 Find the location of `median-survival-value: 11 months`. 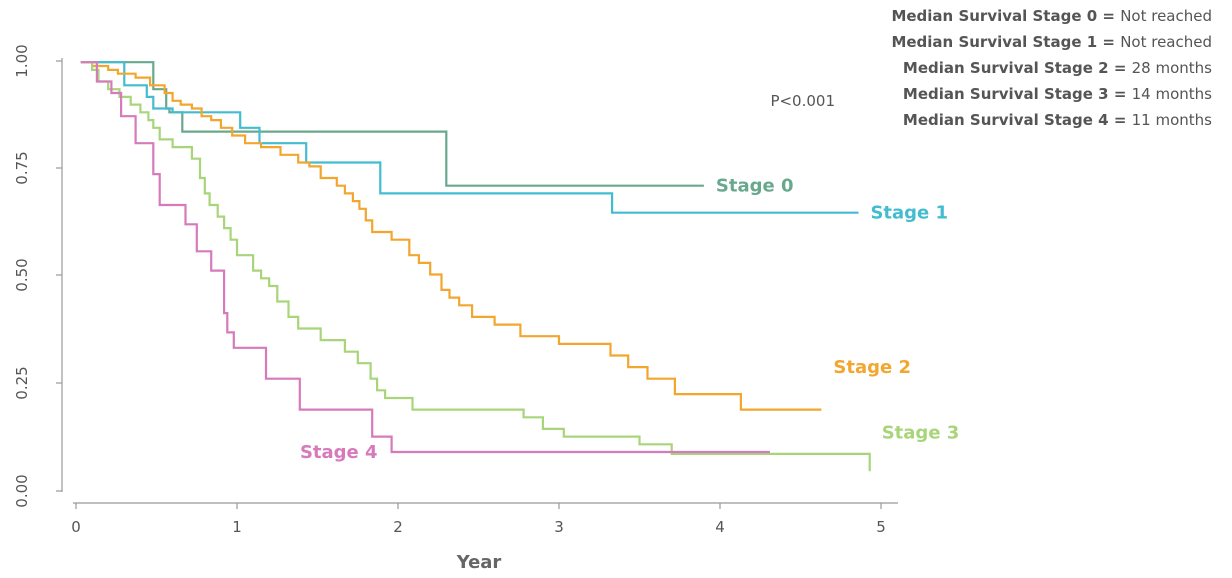

median-survival-value: 11 months is located at coordinates (1172, 120).